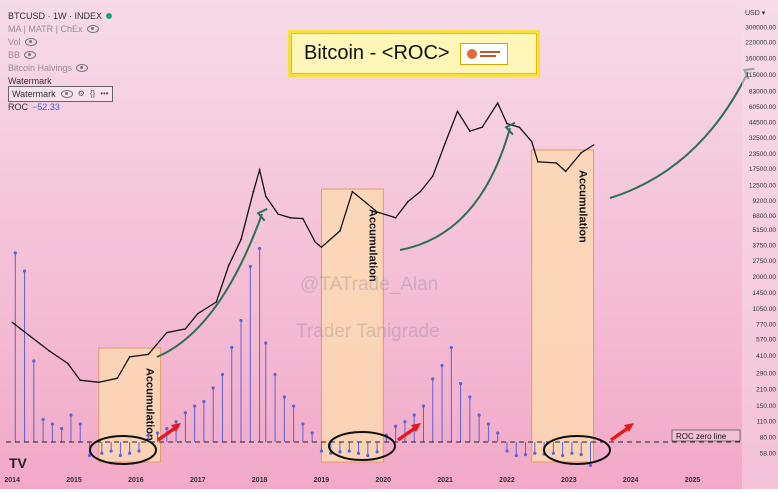  I want to click on x-tick-label: 2024, so click(631, 480).